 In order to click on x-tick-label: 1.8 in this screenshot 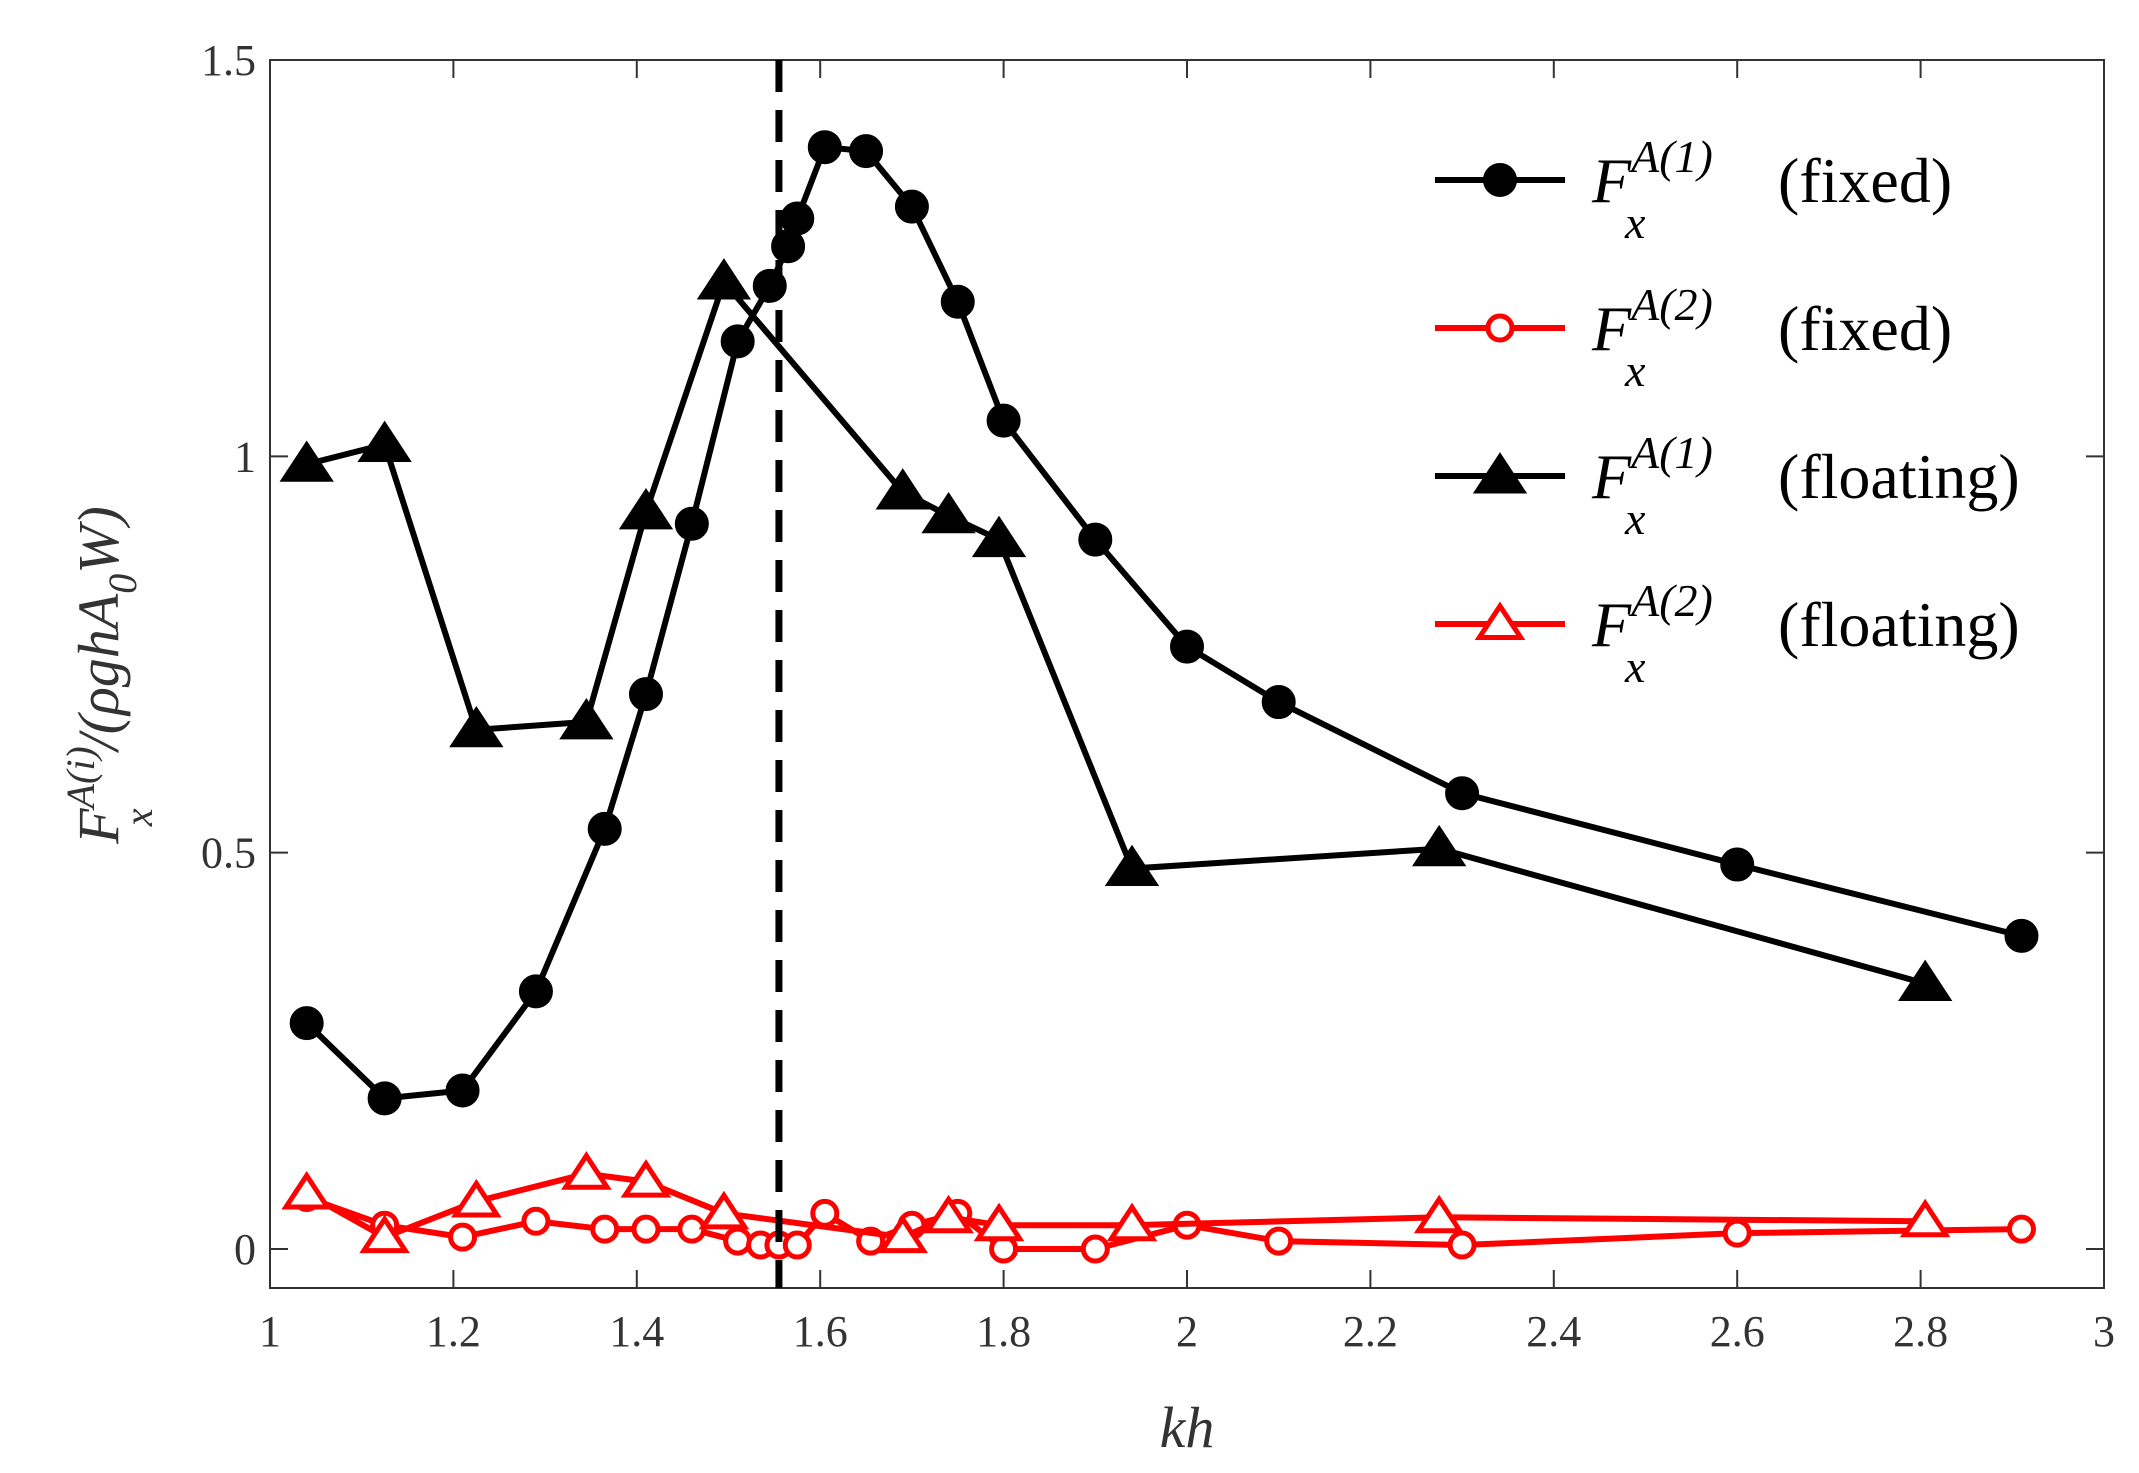, I will do `click(1003, 1331)`.